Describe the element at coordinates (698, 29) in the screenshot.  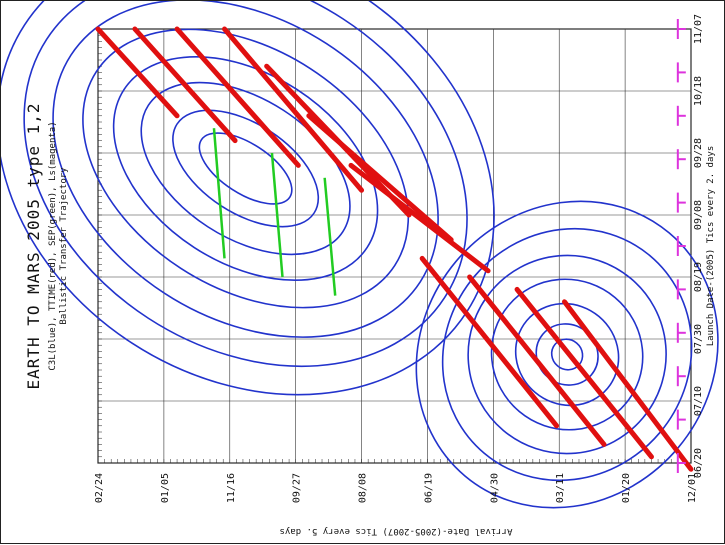
I see `x-tick-label: 11/07` at that location.